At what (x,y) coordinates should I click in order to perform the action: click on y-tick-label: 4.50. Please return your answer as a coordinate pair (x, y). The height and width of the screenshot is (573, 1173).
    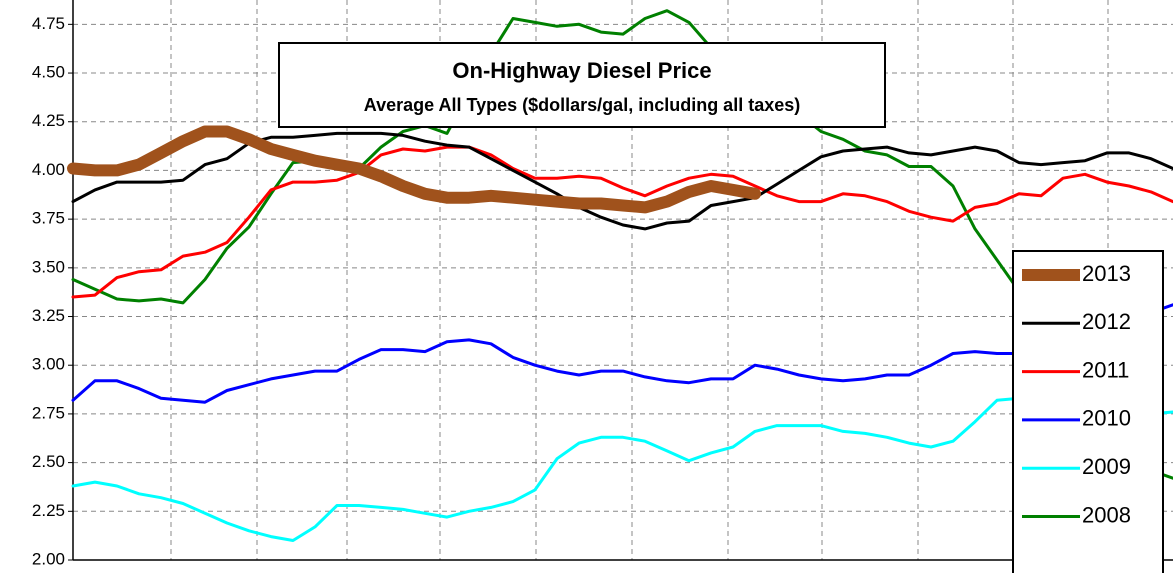
    Looking at the image, I should click on (48, 72).